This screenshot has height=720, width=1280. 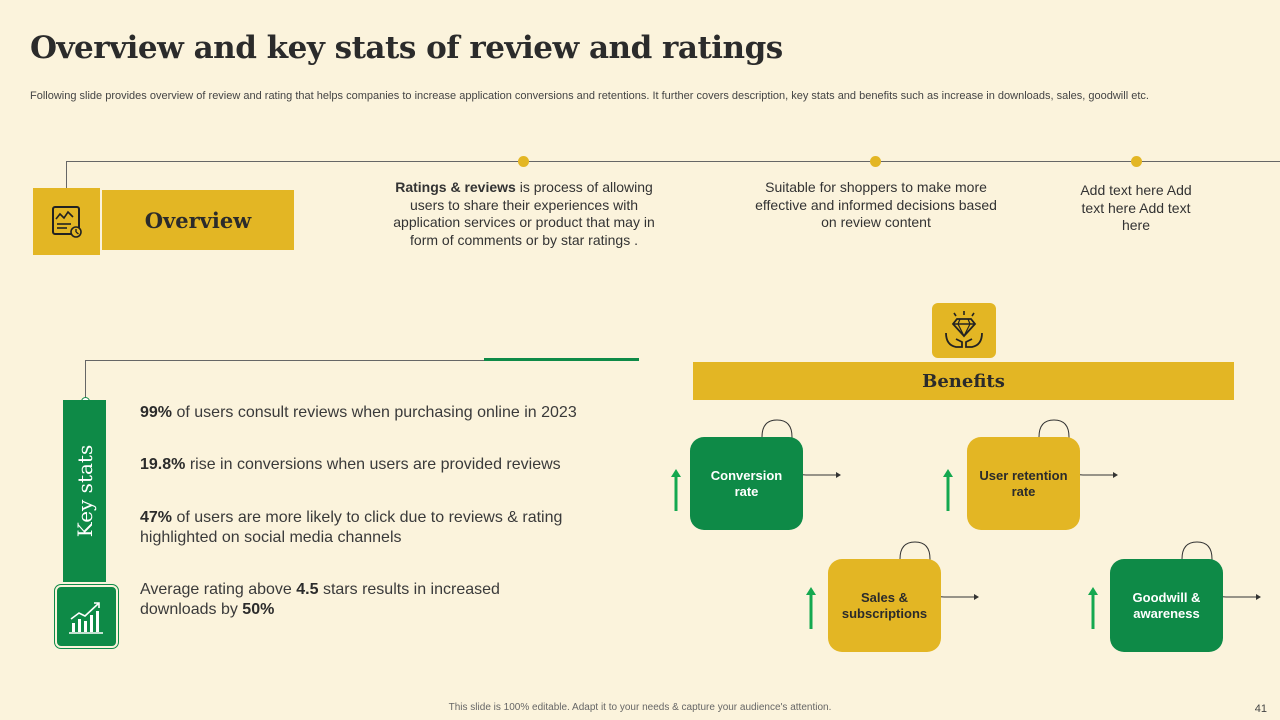 What do you see at coordinates (198, 220) in the screenshot?
I see `overview-label: Overview` at bounding box center [198, 220].